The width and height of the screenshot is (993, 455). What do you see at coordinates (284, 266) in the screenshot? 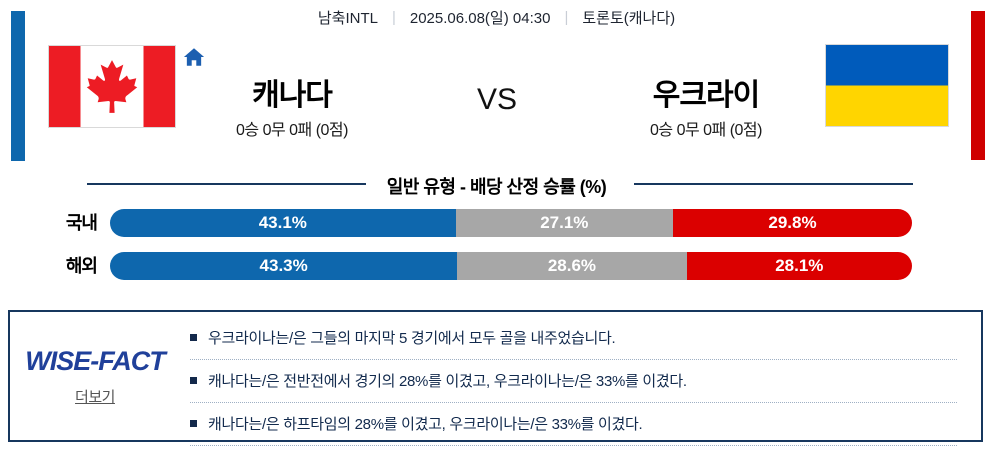
I see `bar-segment-home-win: 43.3%` at bounding box center [284, 266].